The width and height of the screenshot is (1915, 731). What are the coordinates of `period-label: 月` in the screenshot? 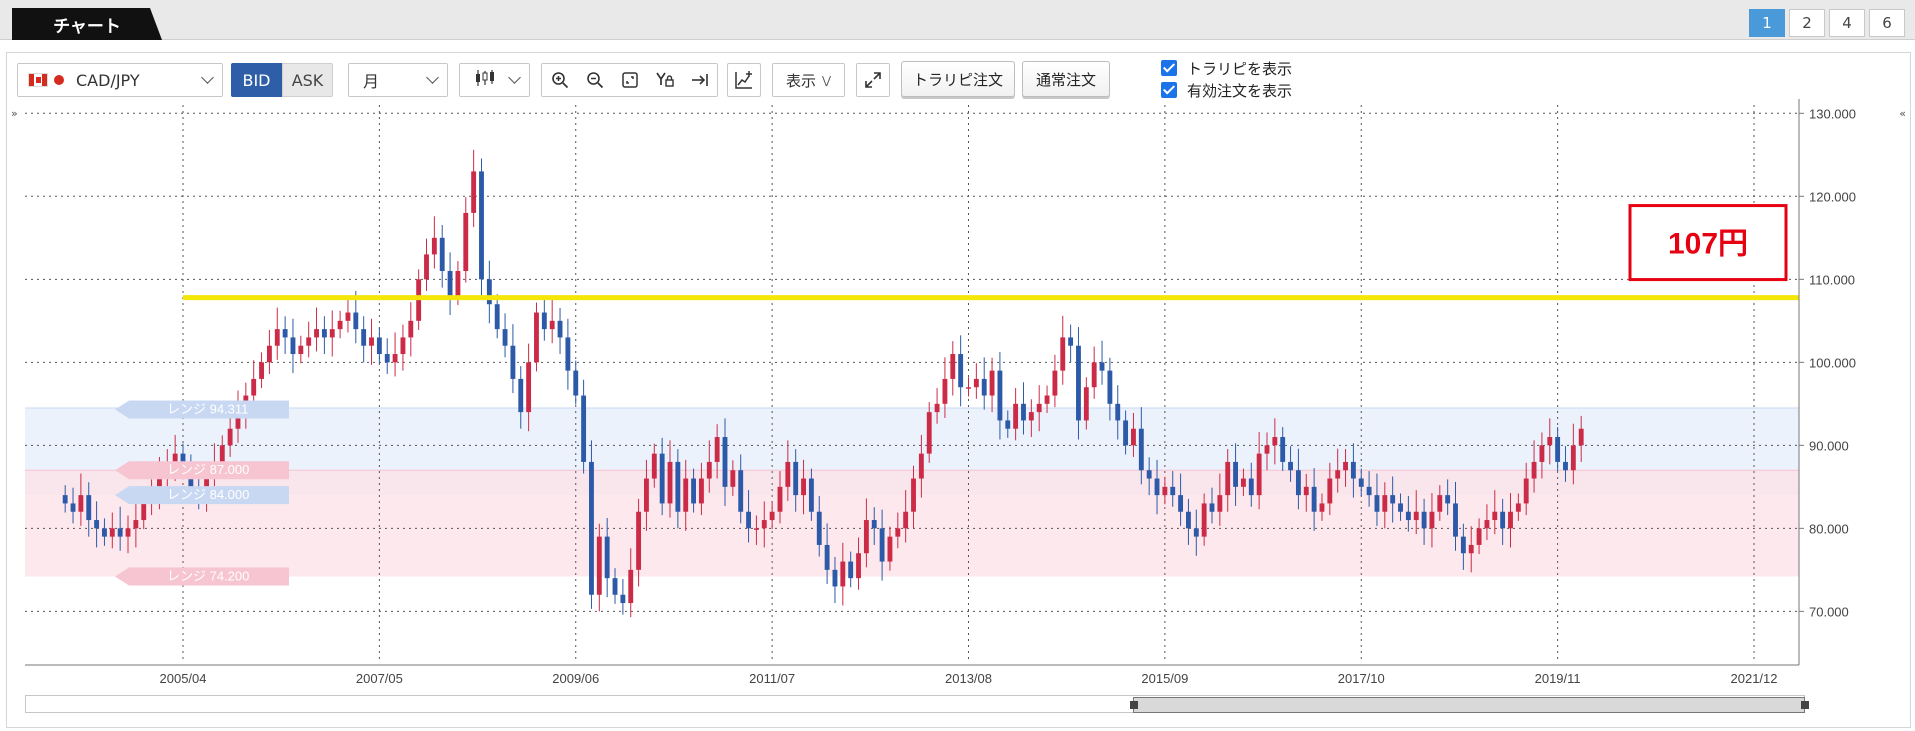 It's located at (371, 81).